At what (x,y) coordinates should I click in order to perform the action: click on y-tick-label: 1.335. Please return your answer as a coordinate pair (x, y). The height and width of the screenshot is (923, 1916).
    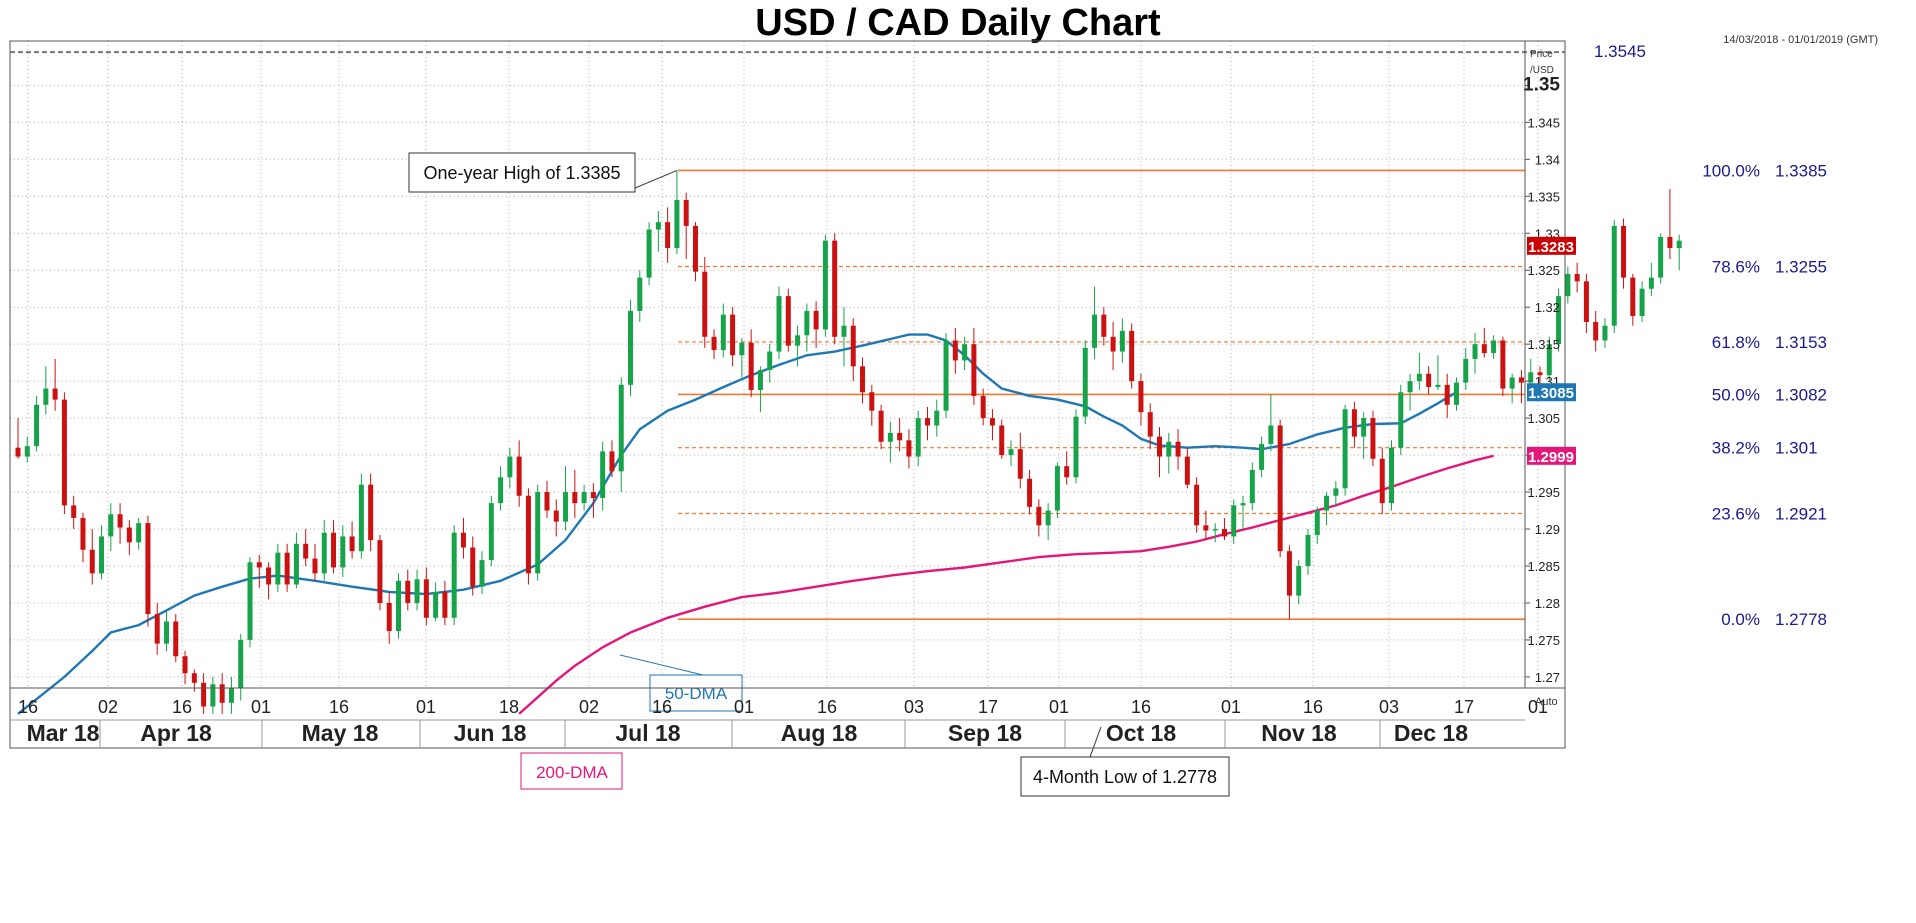
    Looking at the image, I should click on (1543, 196).